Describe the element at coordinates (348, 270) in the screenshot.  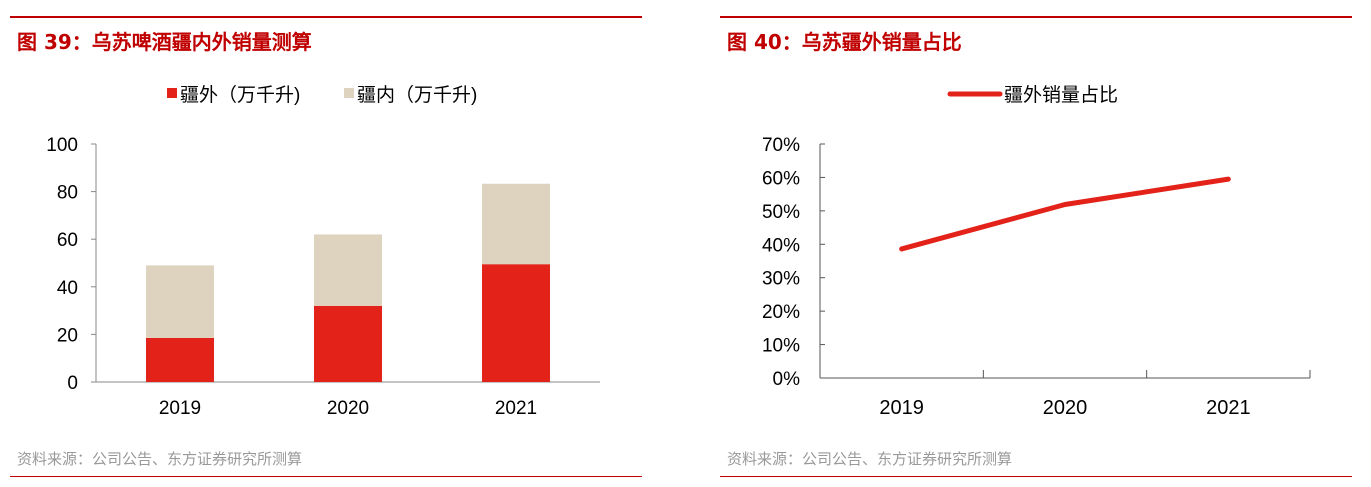
I see `bar-inner-2020` at that location.